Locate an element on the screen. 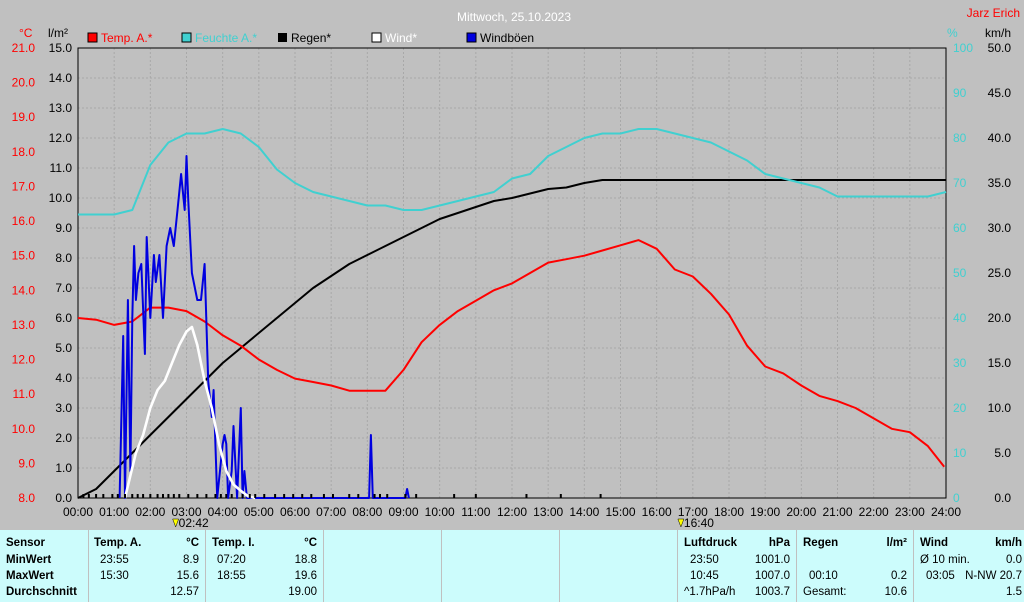 The width and height of the screenshot is (1024, 602). legend-label-humidity: Feuchte A.* is located at coordinates (226, 38).